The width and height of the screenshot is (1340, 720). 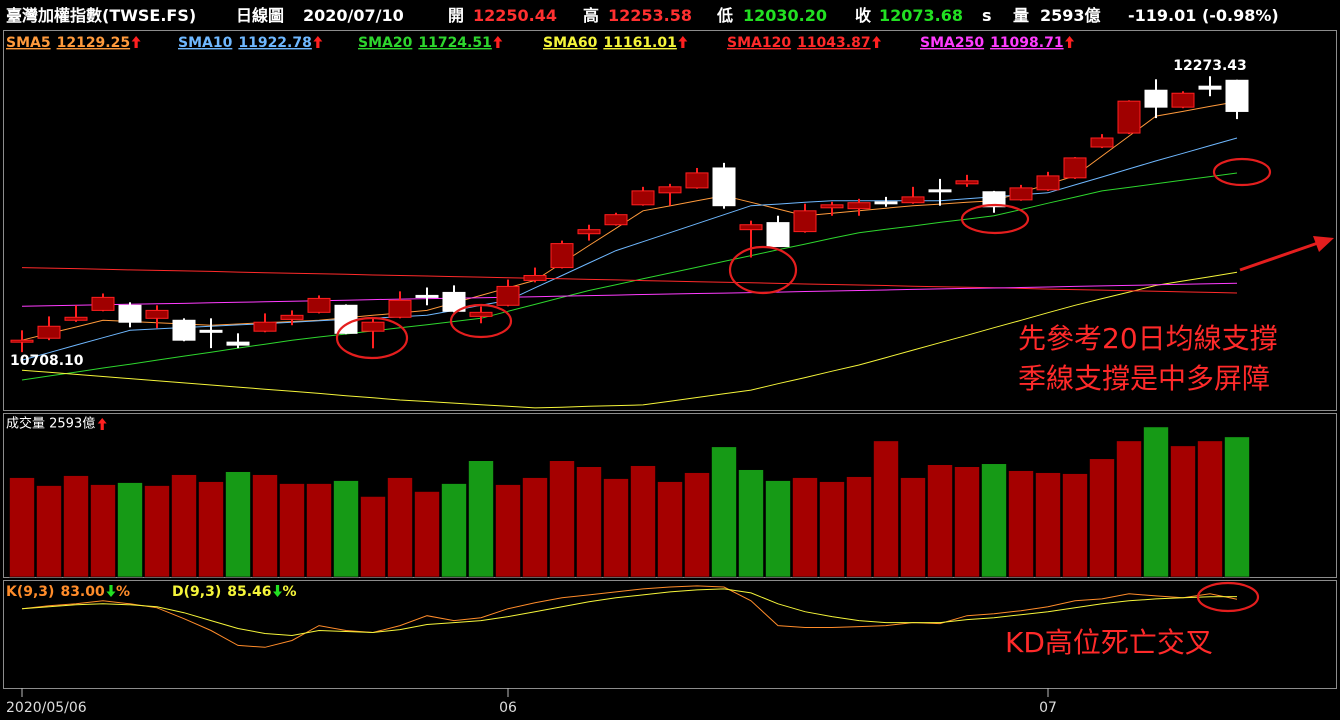 I want to click on legend-value: 11043.87, so click(x=834, y=43).